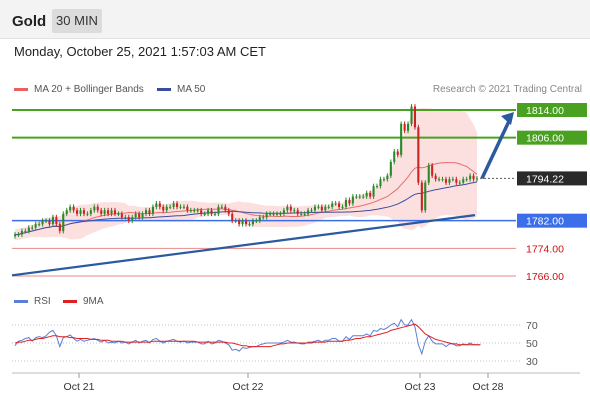  I want to click on level-label-1782.00: 1782.00, so click(545, 222).